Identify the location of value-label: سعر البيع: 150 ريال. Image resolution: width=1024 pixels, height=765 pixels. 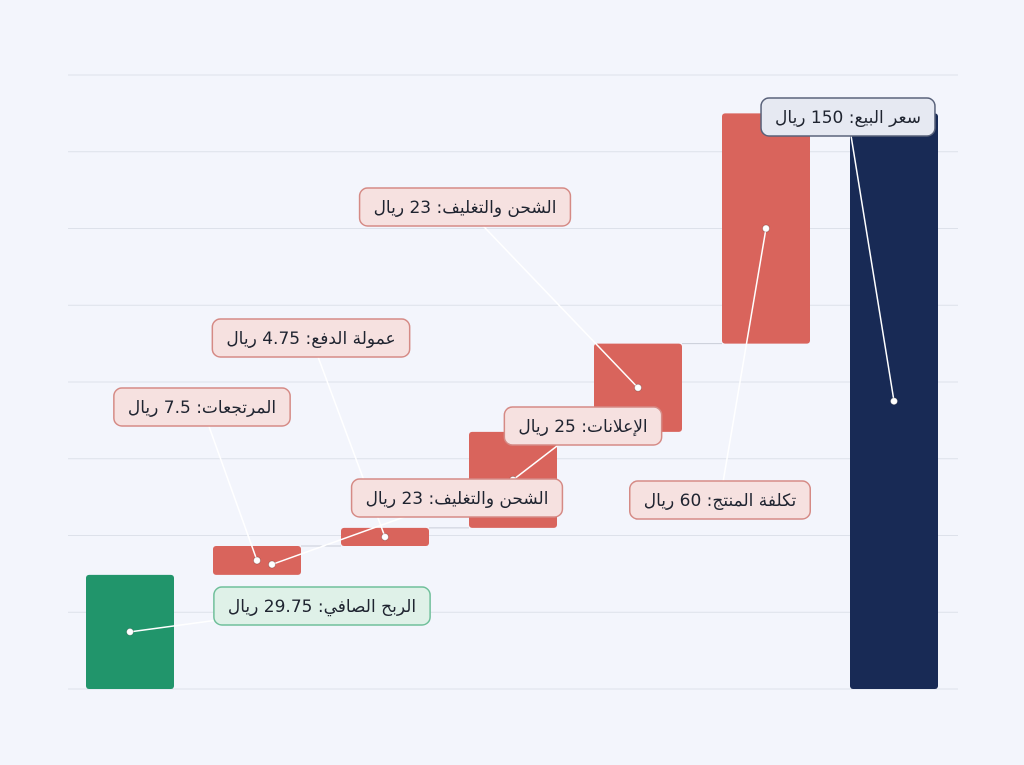
(848, 118).